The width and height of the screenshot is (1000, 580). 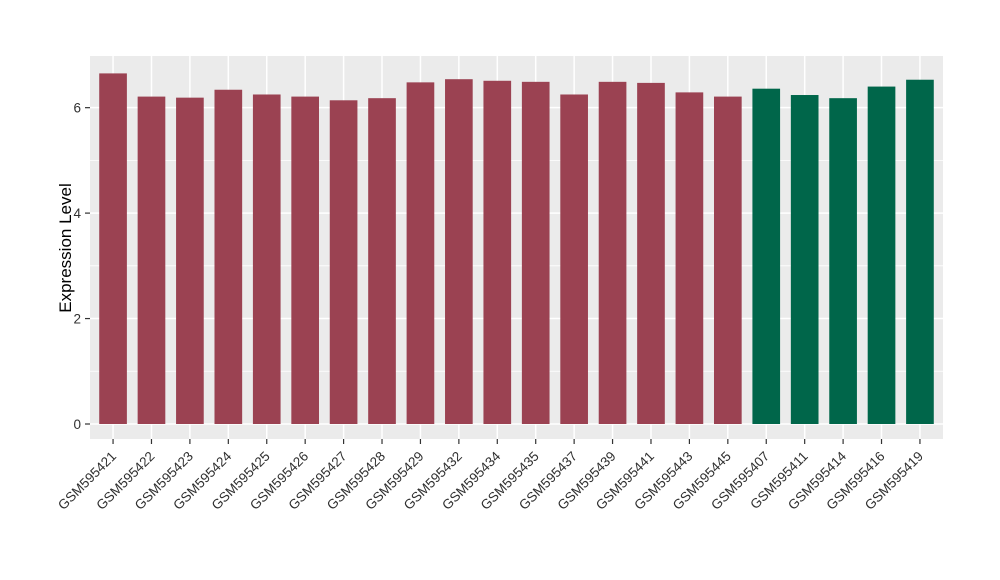 I want to click on bar-GSM595443, so click(x=689, y=258).